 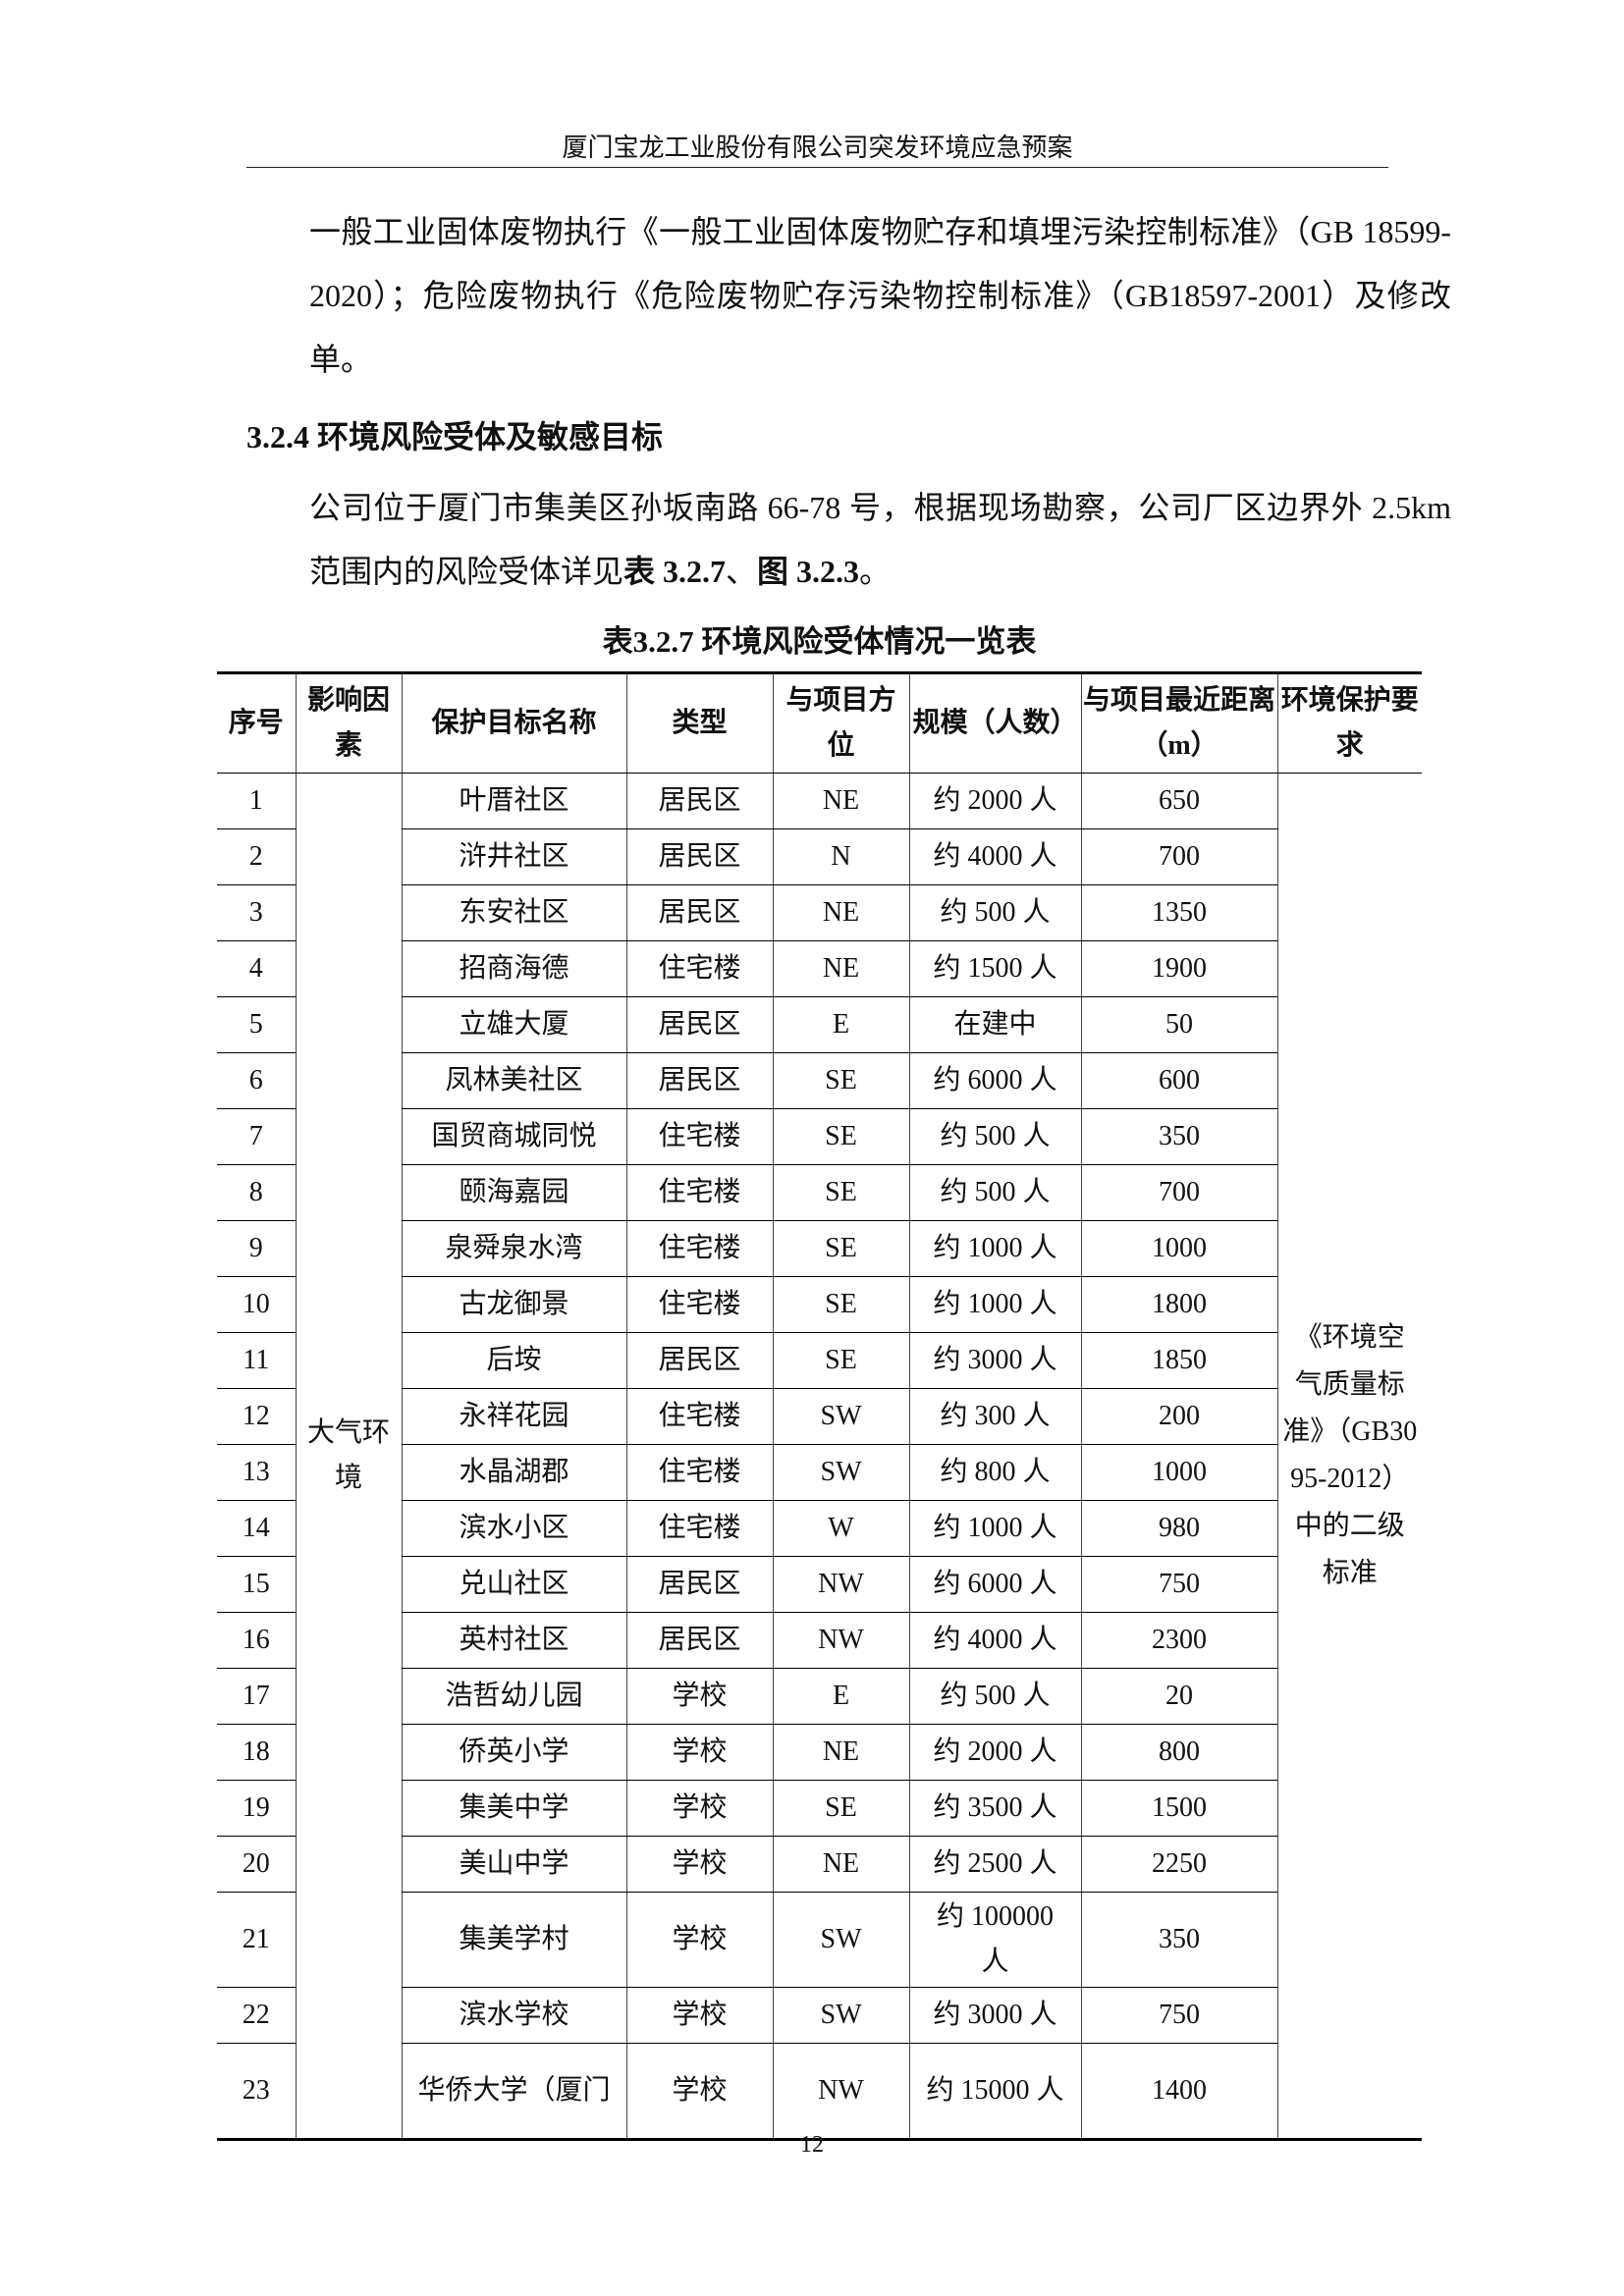 I want to click on scale-cell: 在建中, so click(x=994, y=1025).